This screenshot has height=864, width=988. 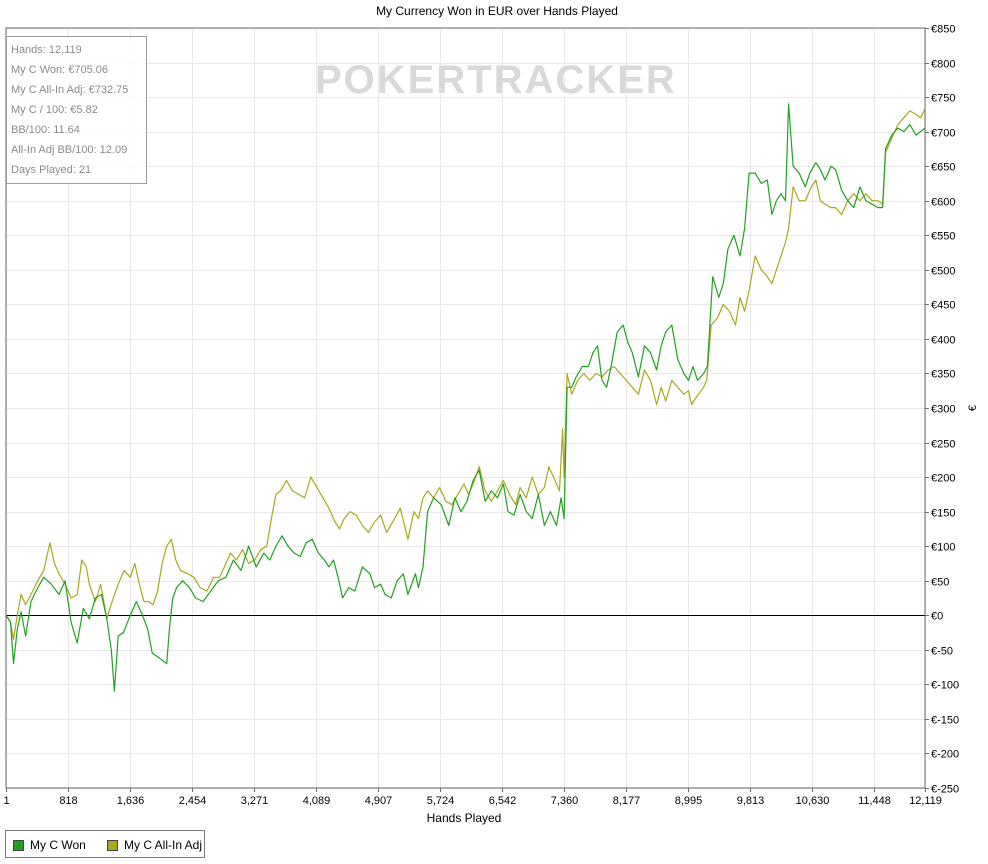 I want to click on y-tick-label: €0, so click(x=937, y=617).